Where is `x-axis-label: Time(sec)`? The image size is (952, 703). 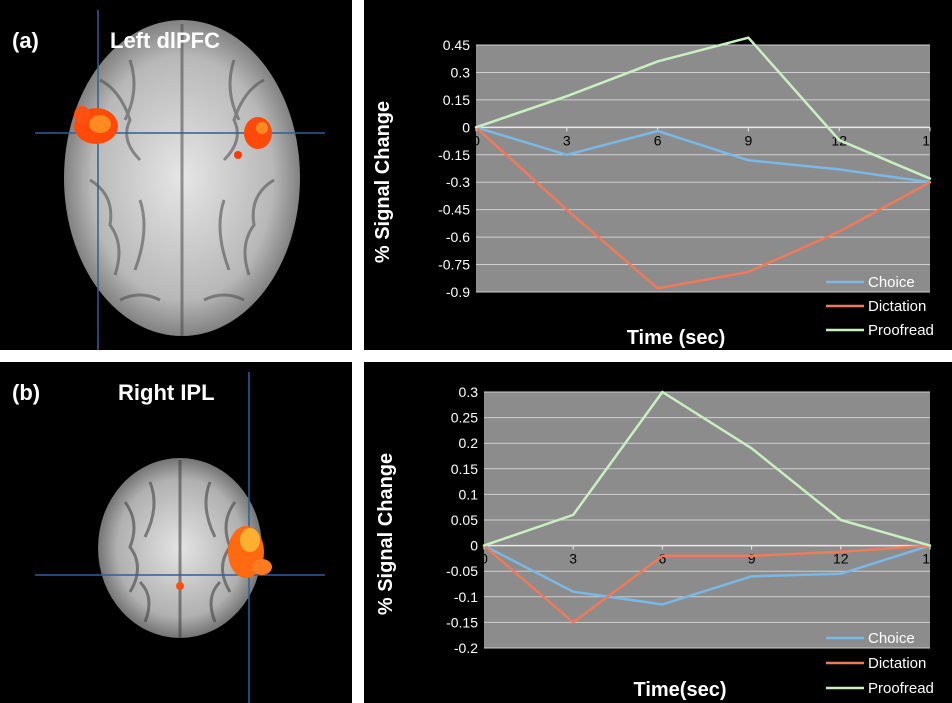 x-axis-label: Time(sec) is located at coordinates (679, 690).